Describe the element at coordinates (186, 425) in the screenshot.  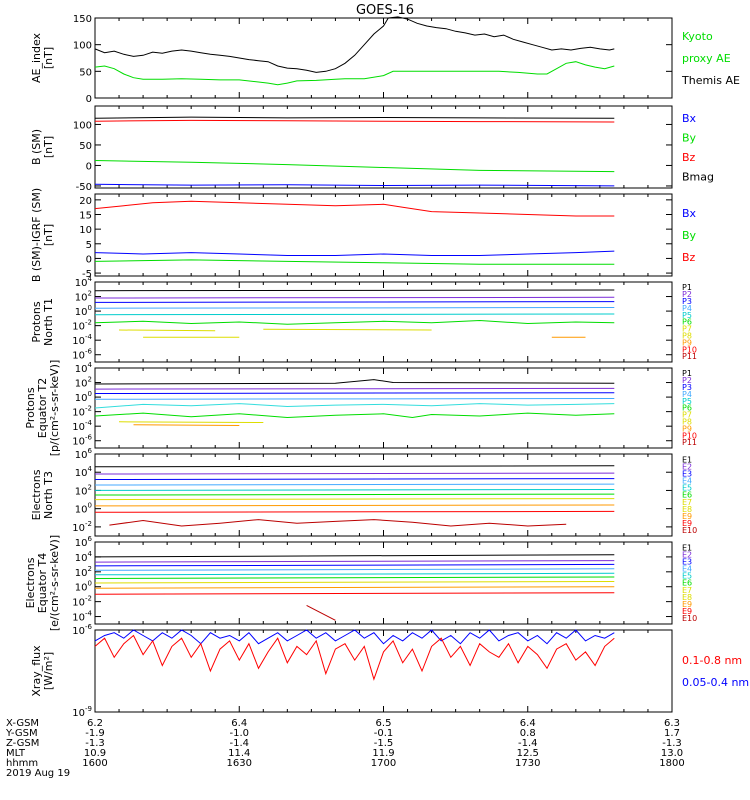
I see `series-p8` at that location.